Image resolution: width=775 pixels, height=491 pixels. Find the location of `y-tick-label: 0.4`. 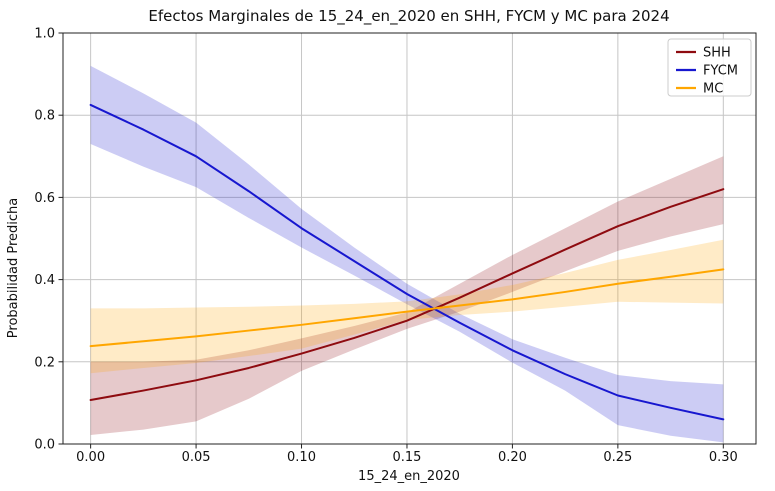

y-tick-label: 0.4 is located at coordinates (44, 280).